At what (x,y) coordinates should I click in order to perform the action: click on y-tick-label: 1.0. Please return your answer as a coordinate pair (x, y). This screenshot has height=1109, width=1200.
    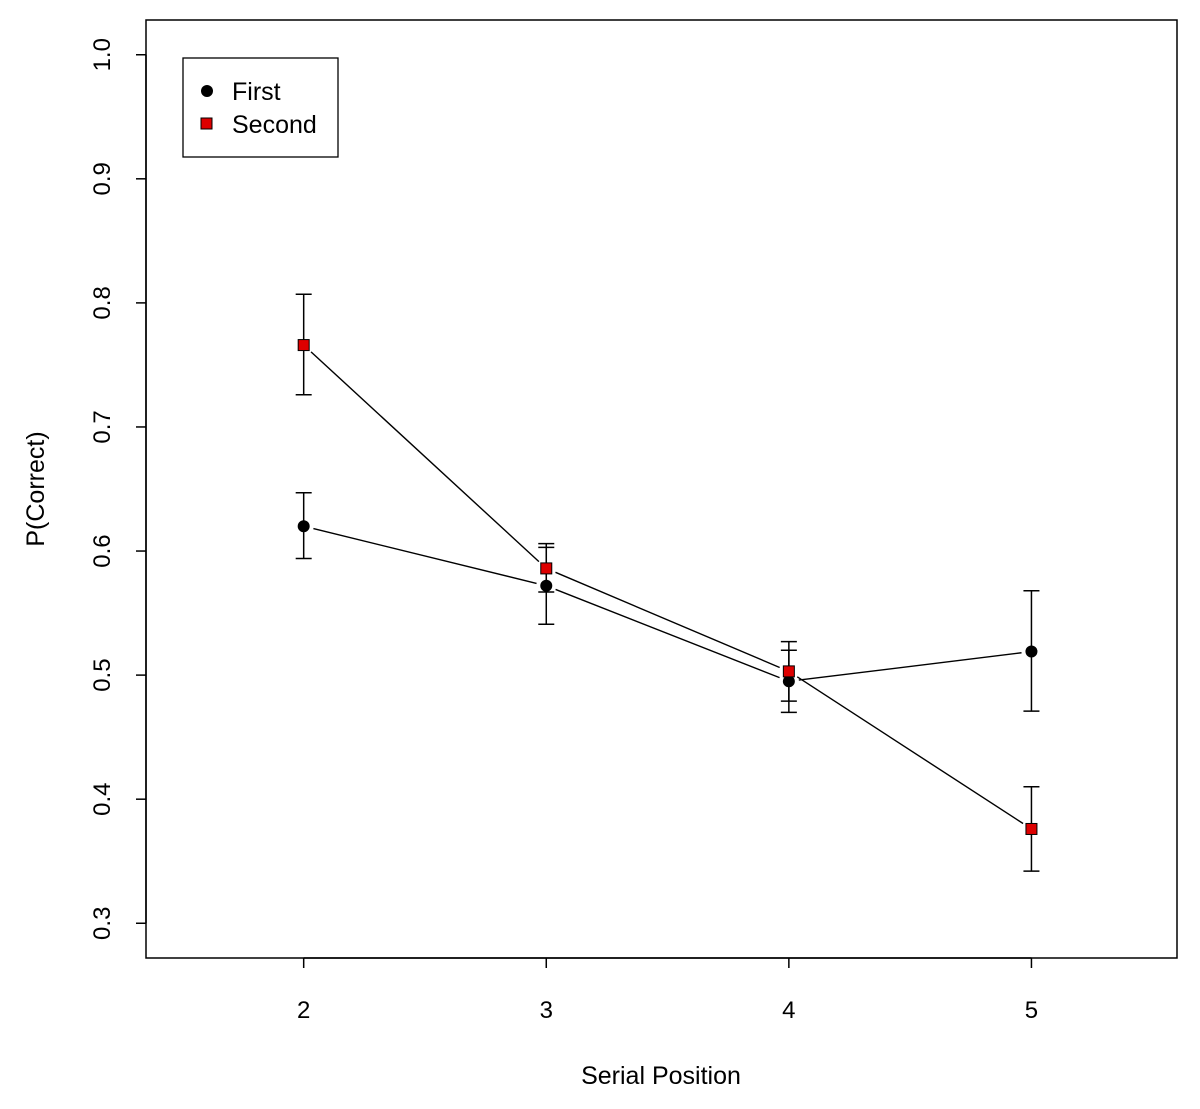
    Looking at the image, I should click on (102, 54).